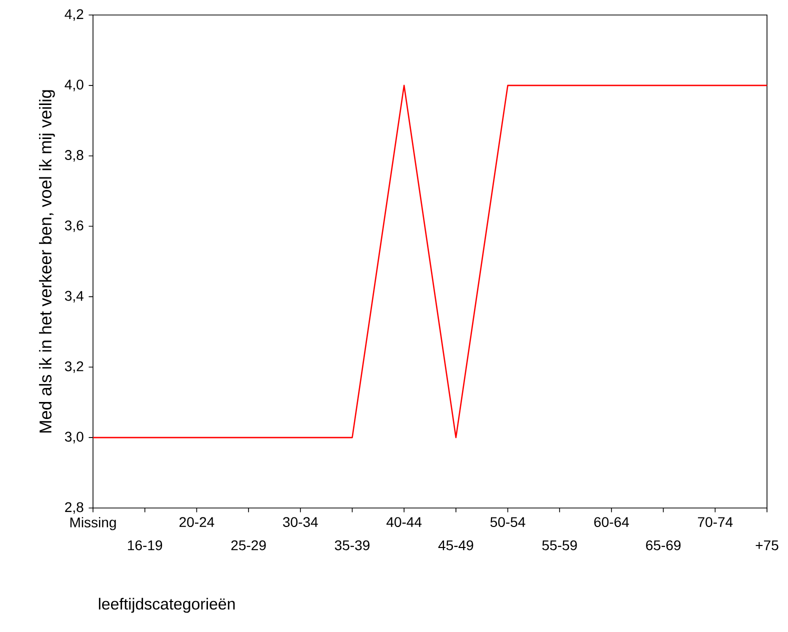 The image size is (788, 632). What do you see at coordinates (611, 522) in the screenshot?
I see `x-tick-label: 60-64` at bounding box center [611, 522].